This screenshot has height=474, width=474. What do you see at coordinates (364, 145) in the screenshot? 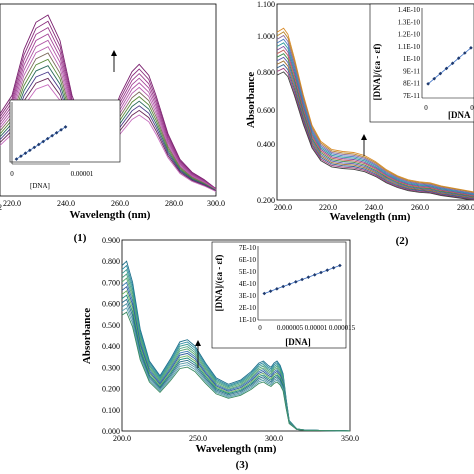
I see `panel-2-arrow` at bounding box center [364, 145].